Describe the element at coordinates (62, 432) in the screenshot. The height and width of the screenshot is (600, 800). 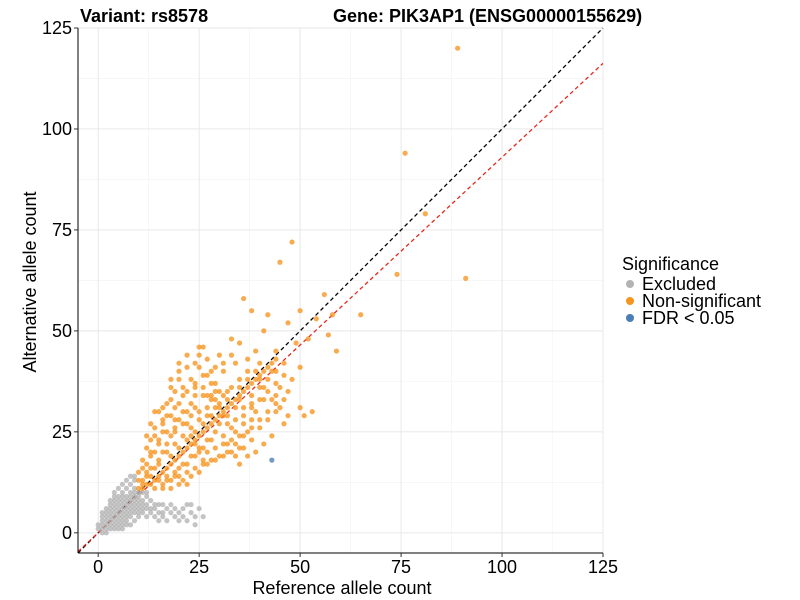
I see `y-tick-label: 25` at that location.